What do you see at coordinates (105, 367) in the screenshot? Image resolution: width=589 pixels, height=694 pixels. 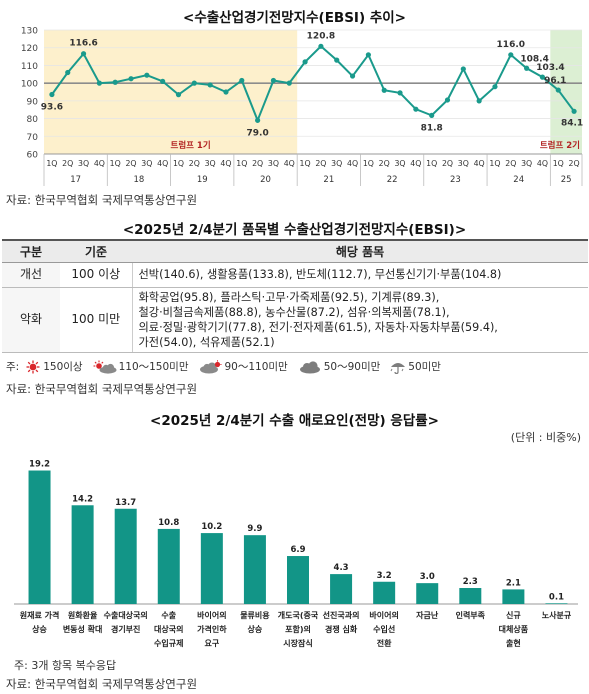 I see `sun-cloud-icon` at bounding box center [105, 367].